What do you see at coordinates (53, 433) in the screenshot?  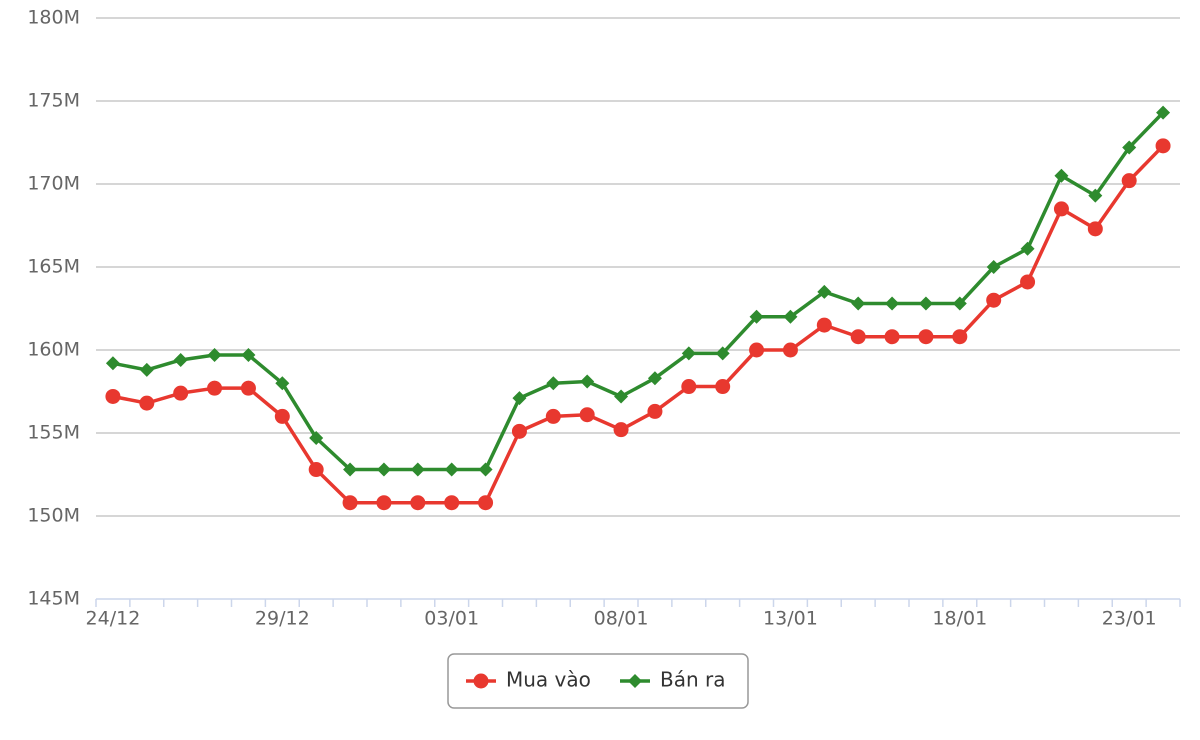 I see `y-tick-label: 155M` at bounding box center [53, 433].